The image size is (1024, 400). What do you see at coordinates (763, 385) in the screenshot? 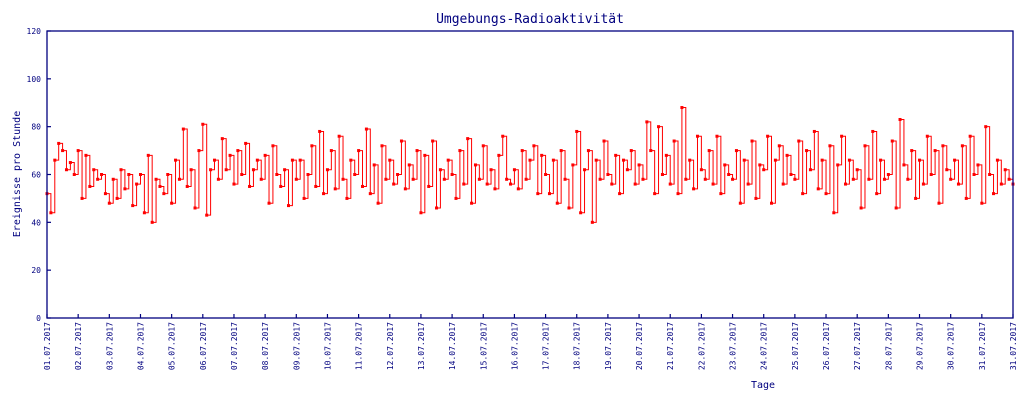
I see `x-axis-label: Tage` at bounding box center [763, 385].